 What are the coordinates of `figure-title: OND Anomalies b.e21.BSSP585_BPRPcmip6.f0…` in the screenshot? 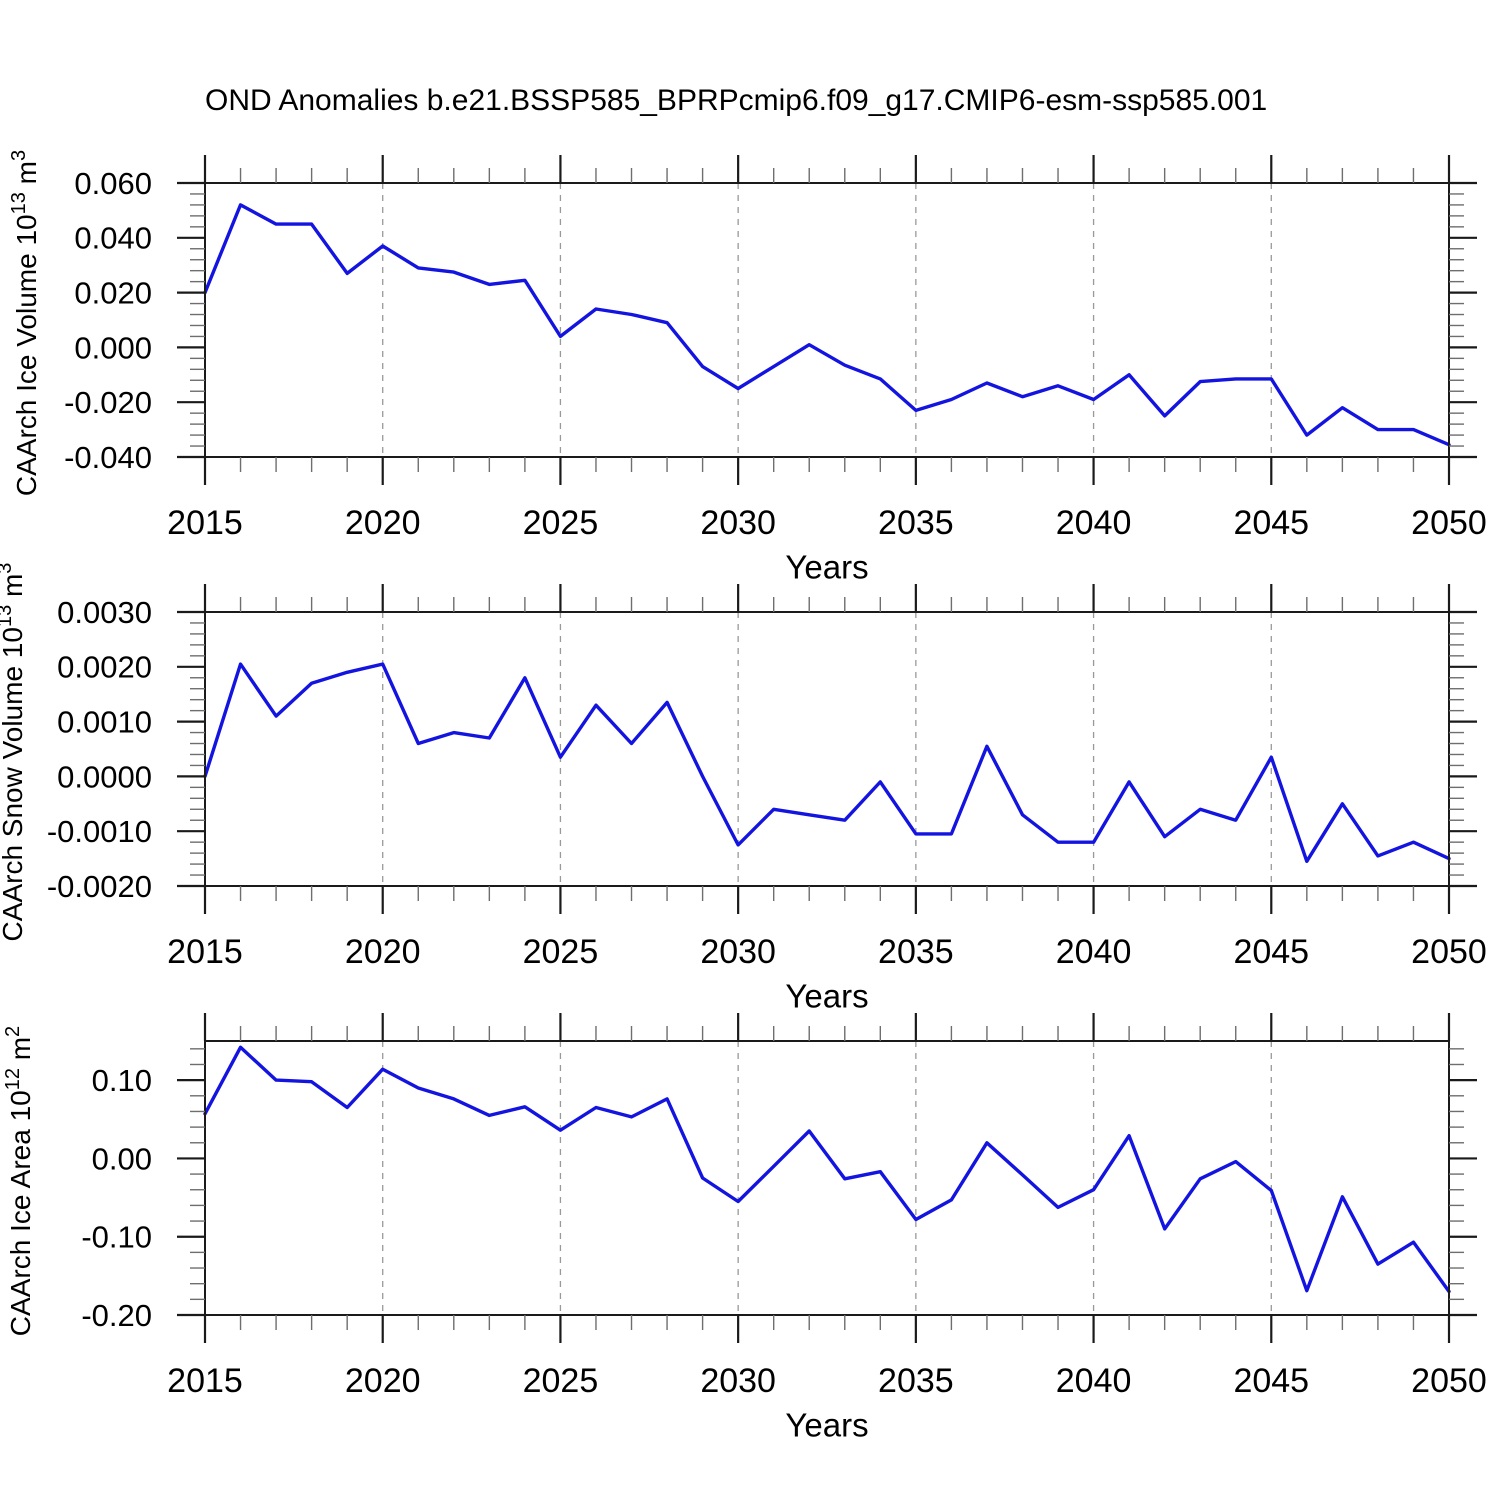 It's located at (736, 100).